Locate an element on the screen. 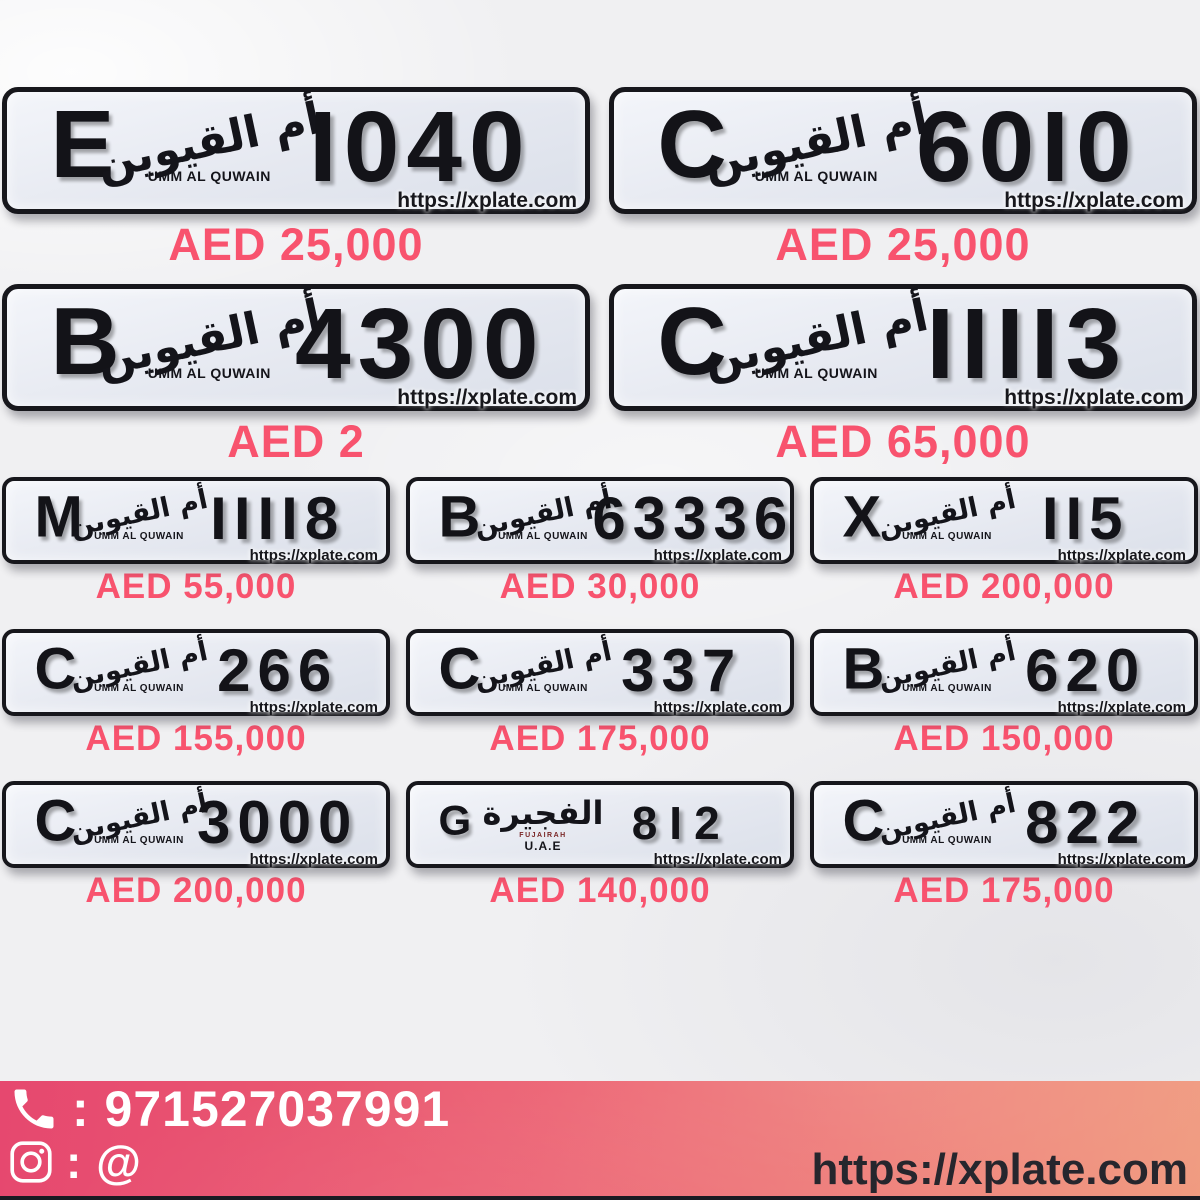 The width and height of the screenshot is (1200, 1200). instagram-icon is located at coordinates (31, 1162).